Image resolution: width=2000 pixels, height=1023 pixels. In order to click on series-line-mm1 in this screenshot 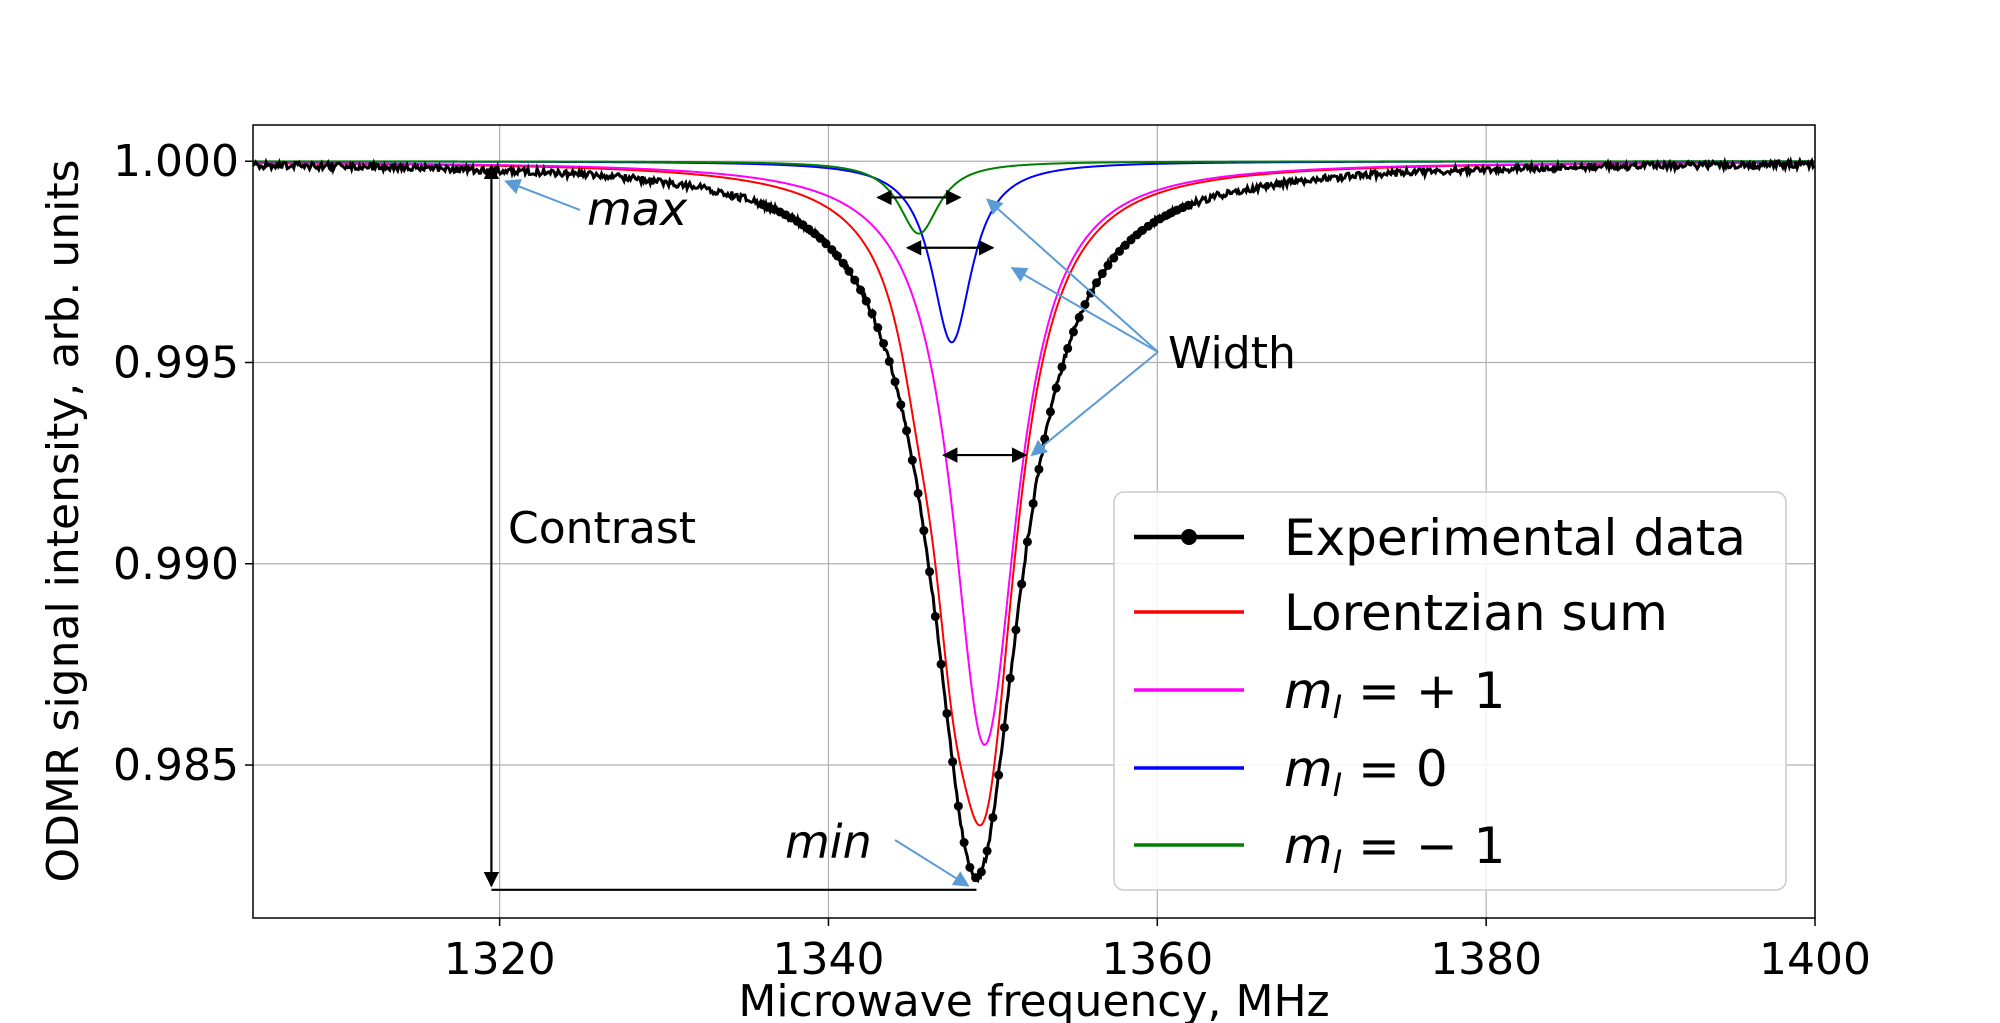, I will do `click(1034, 197)`.